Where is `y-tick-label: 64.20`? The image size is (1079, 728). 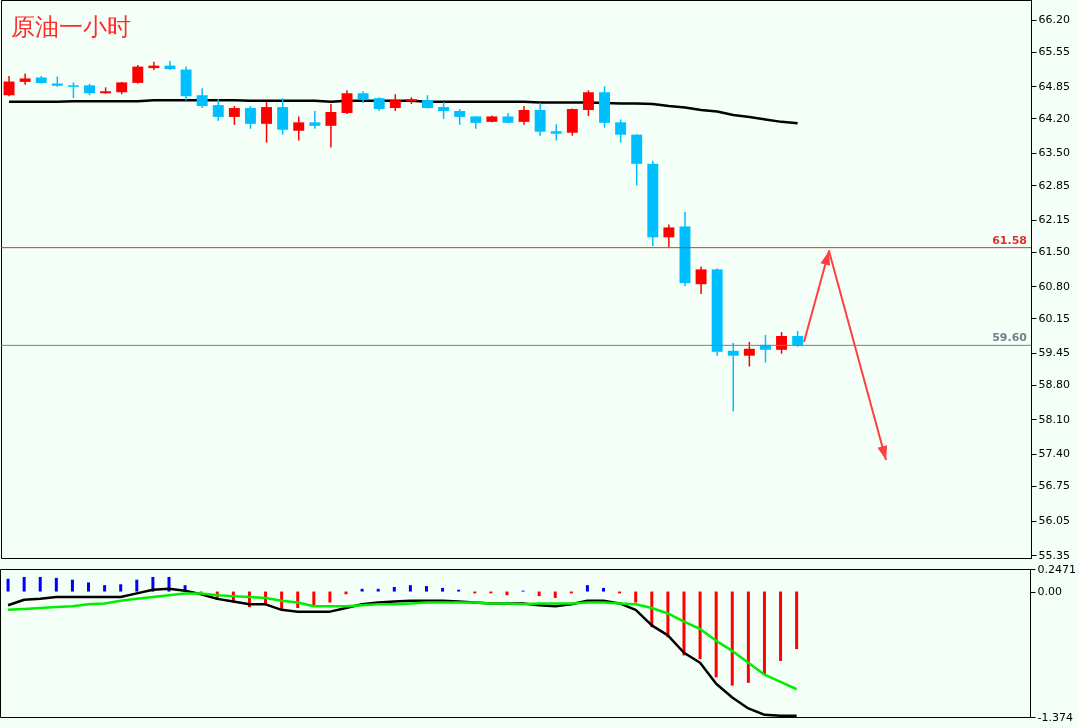
y-tick-label: 64.20 is located at coordinates (1054, 118).